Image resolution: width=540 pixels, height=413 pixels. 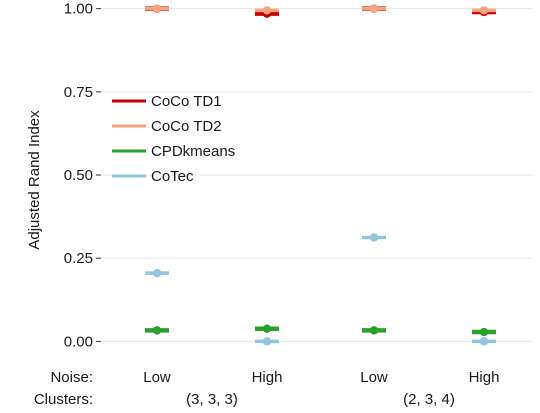 What do you see at coordinates (34, 180) in the screenshot?
I see `y-axis-title: Adjusted Rand Index` at bounding box center [34, 180].